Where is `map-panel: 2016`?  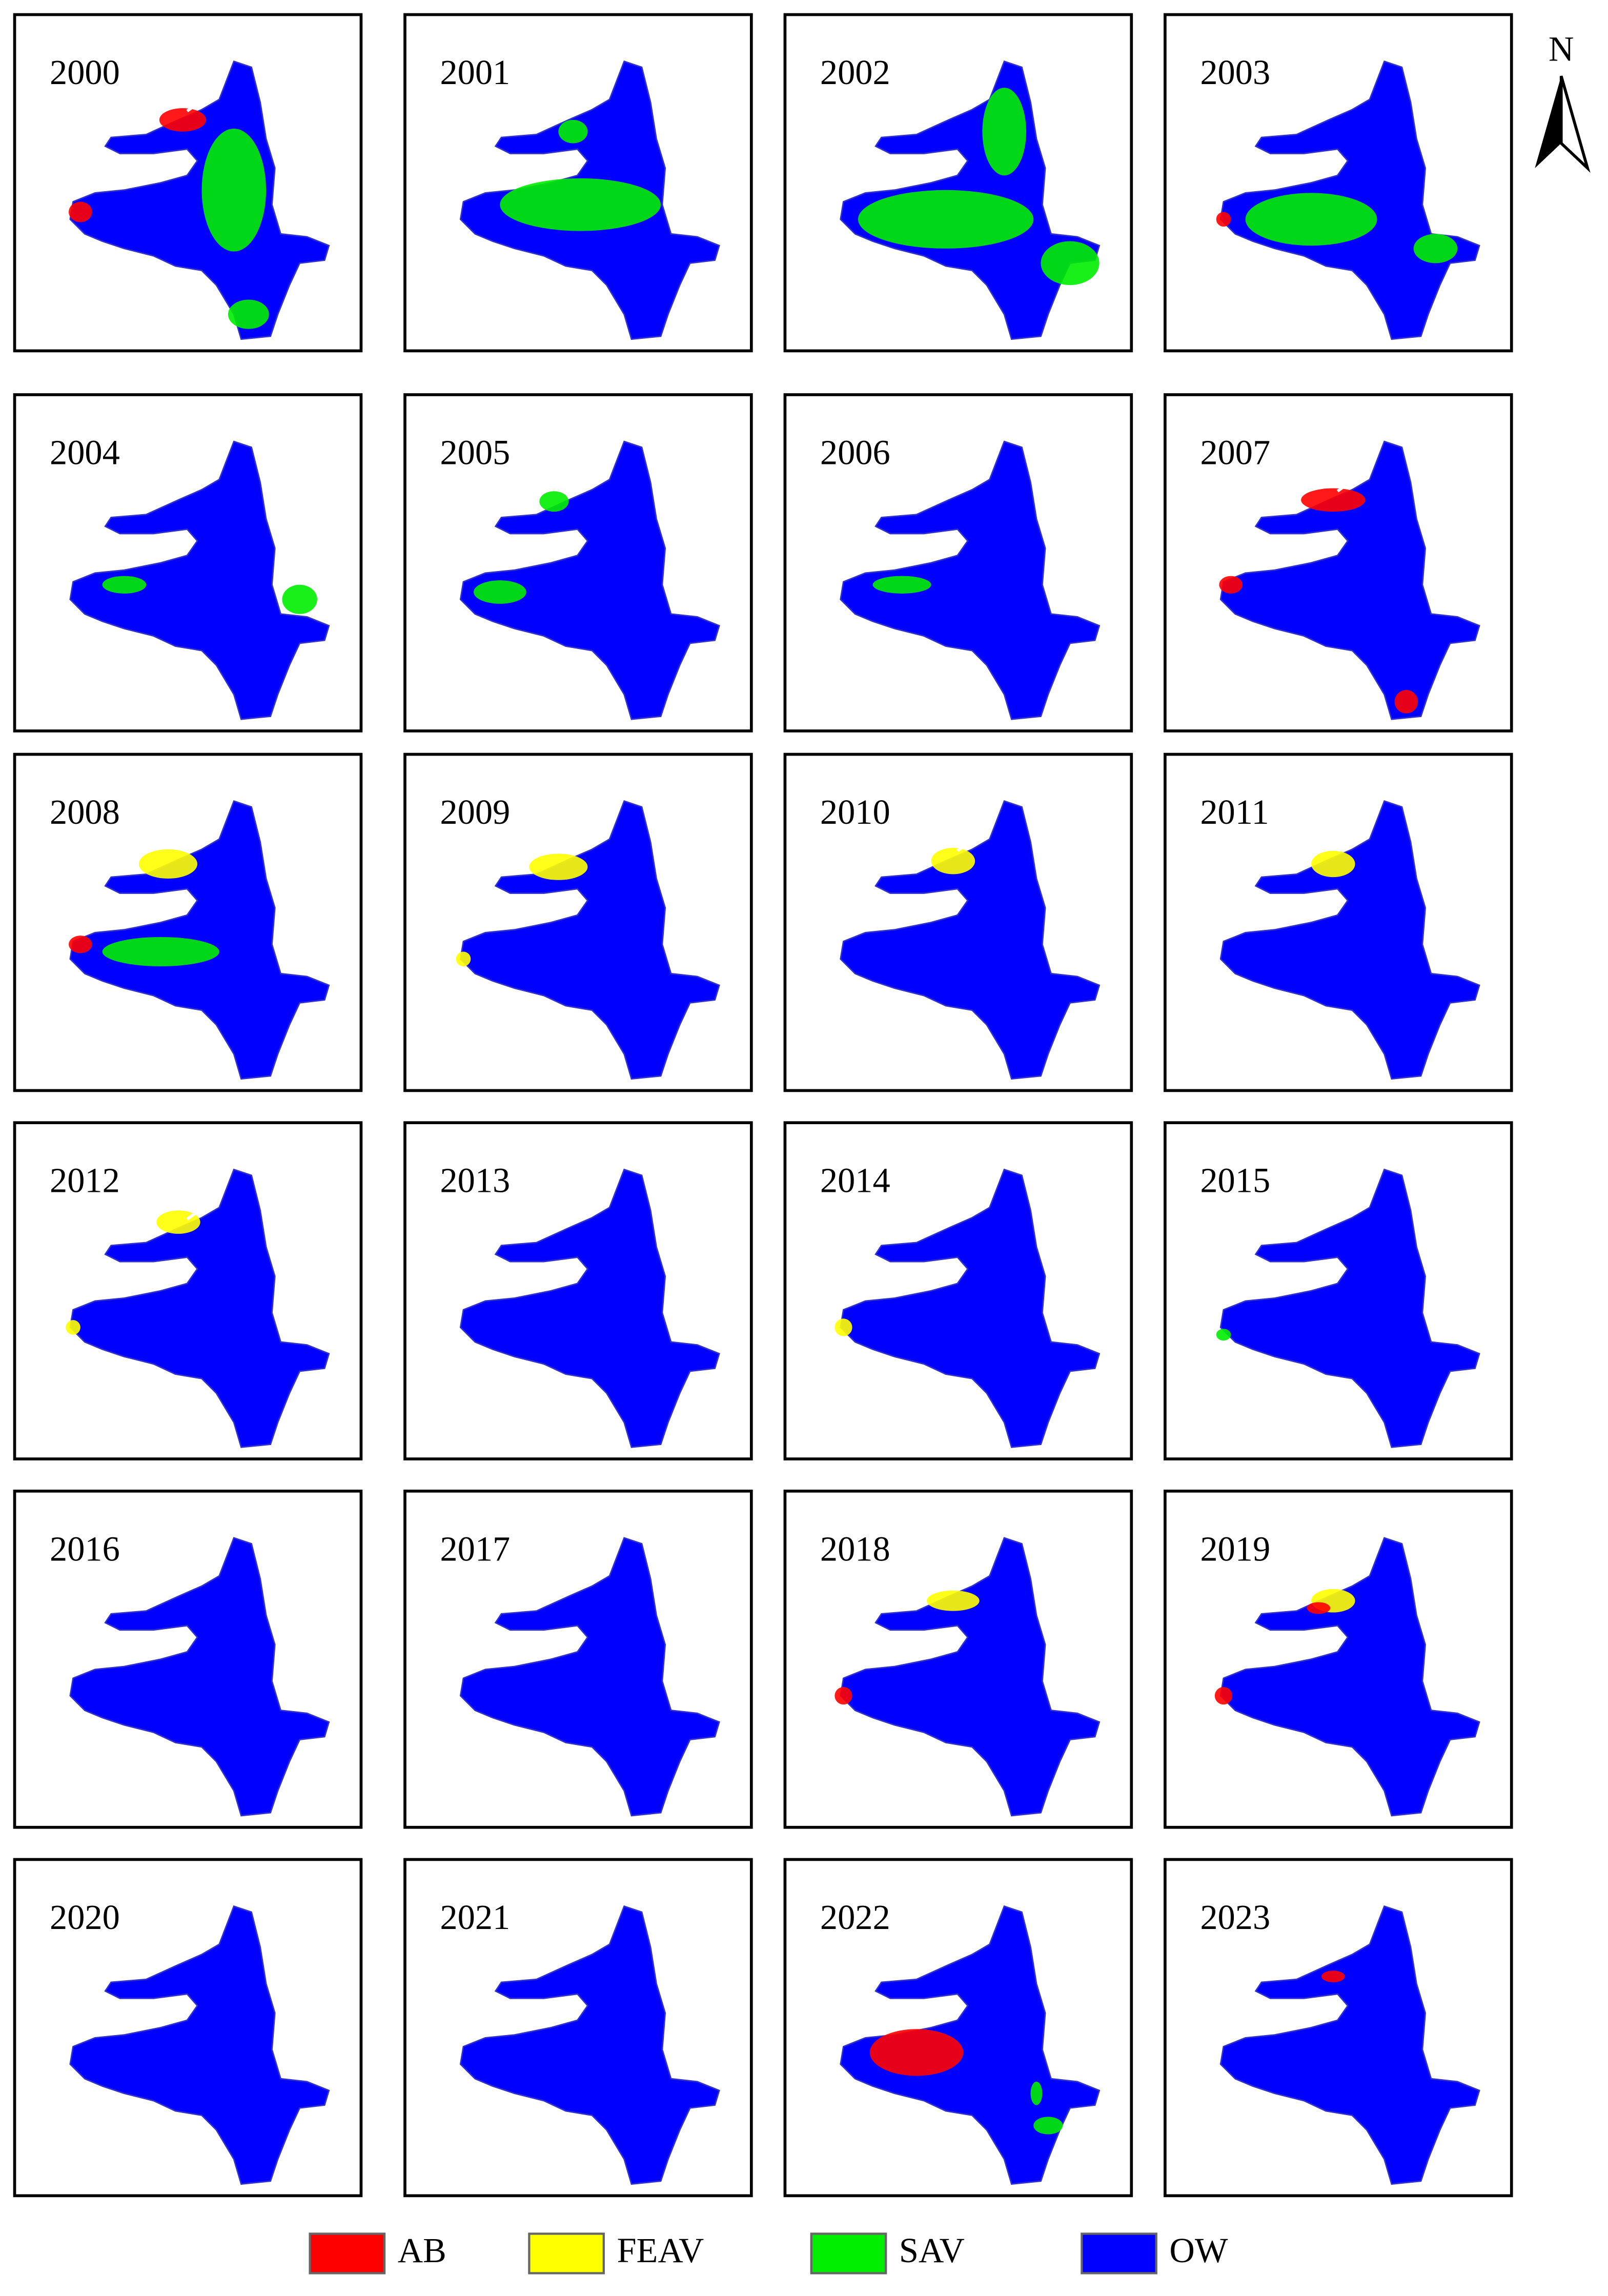
map-panel: 2016 is located at coordinates (188, 1659).